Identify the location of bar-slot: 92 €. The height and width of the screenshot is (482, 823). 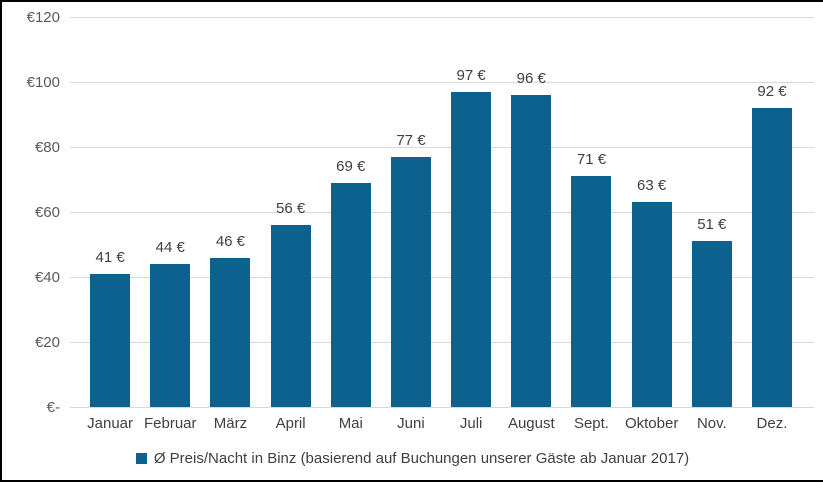
(772, 212).